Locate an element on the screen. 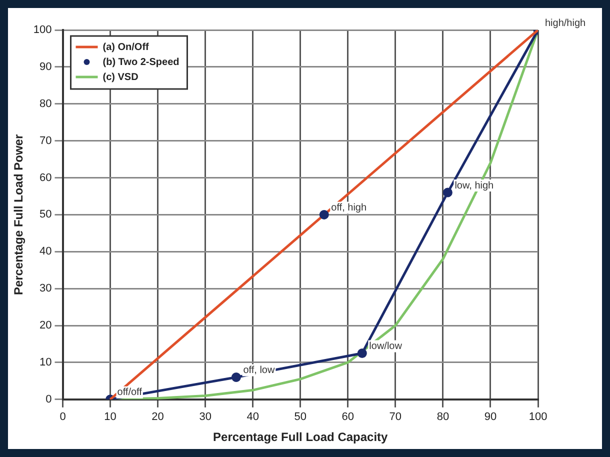  legend-label: (a) On/Off is located at coordinates (126, 47).